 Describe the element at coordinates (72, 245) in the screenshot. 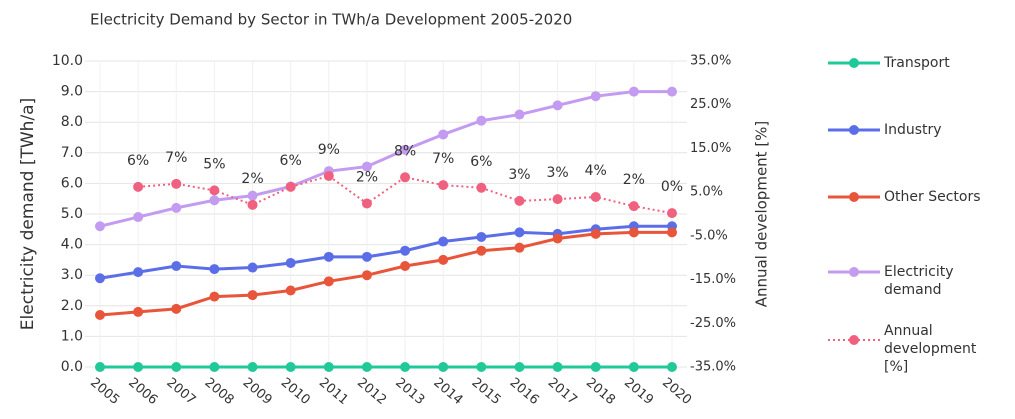

I see `y-tick-label: 4.0` at that location.